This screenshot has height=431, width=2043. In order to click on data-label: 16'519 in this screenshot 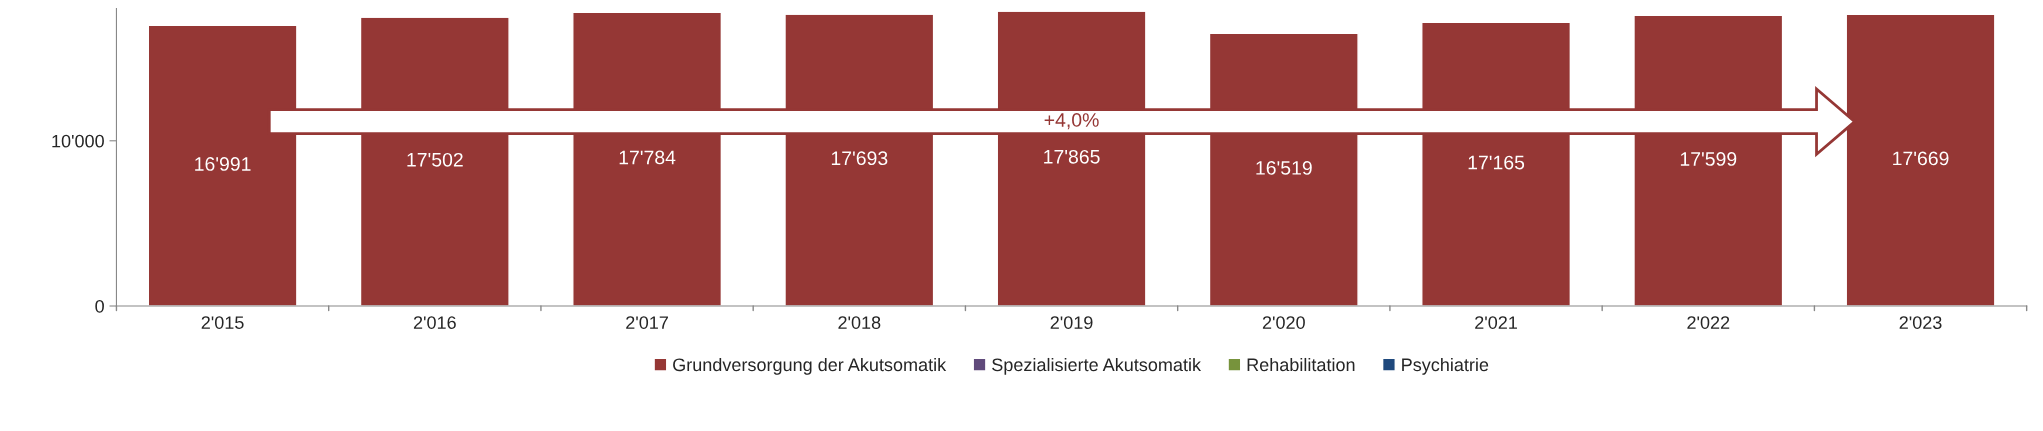, I will do `click(1284, 168)`.